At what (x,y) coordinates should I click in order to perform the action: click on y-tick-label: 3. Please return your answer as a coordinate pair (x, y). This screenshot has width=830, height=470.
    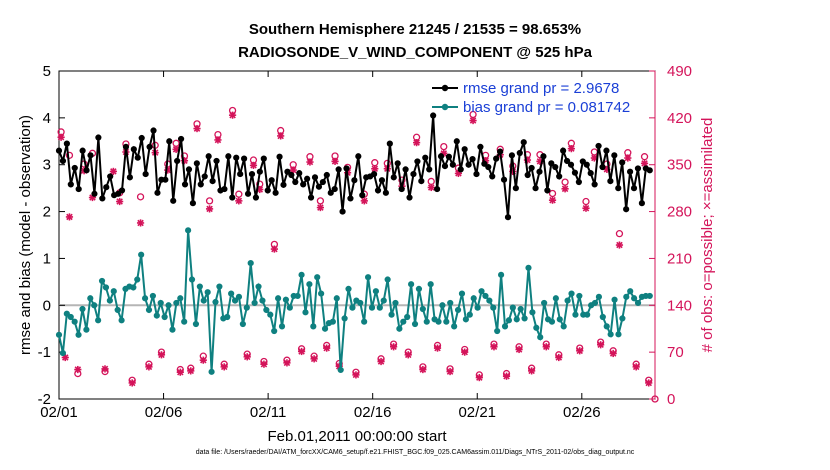
    Looking at the image, I should click on (47, 165).